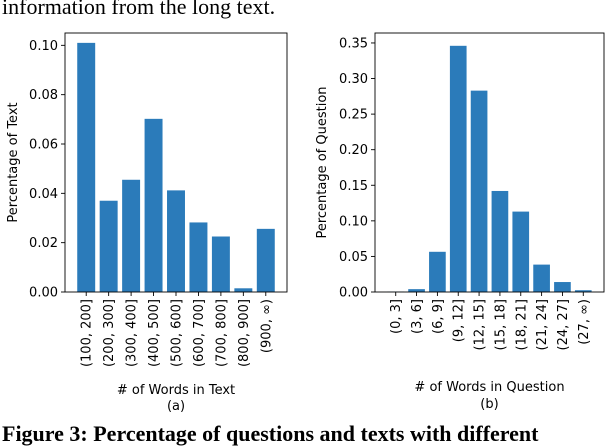 This screenshot has height=447, width=610. Describe the element at coordinates (563, 325) in the screenshot. I see `x-tick-label: (24, 27]` at that location.